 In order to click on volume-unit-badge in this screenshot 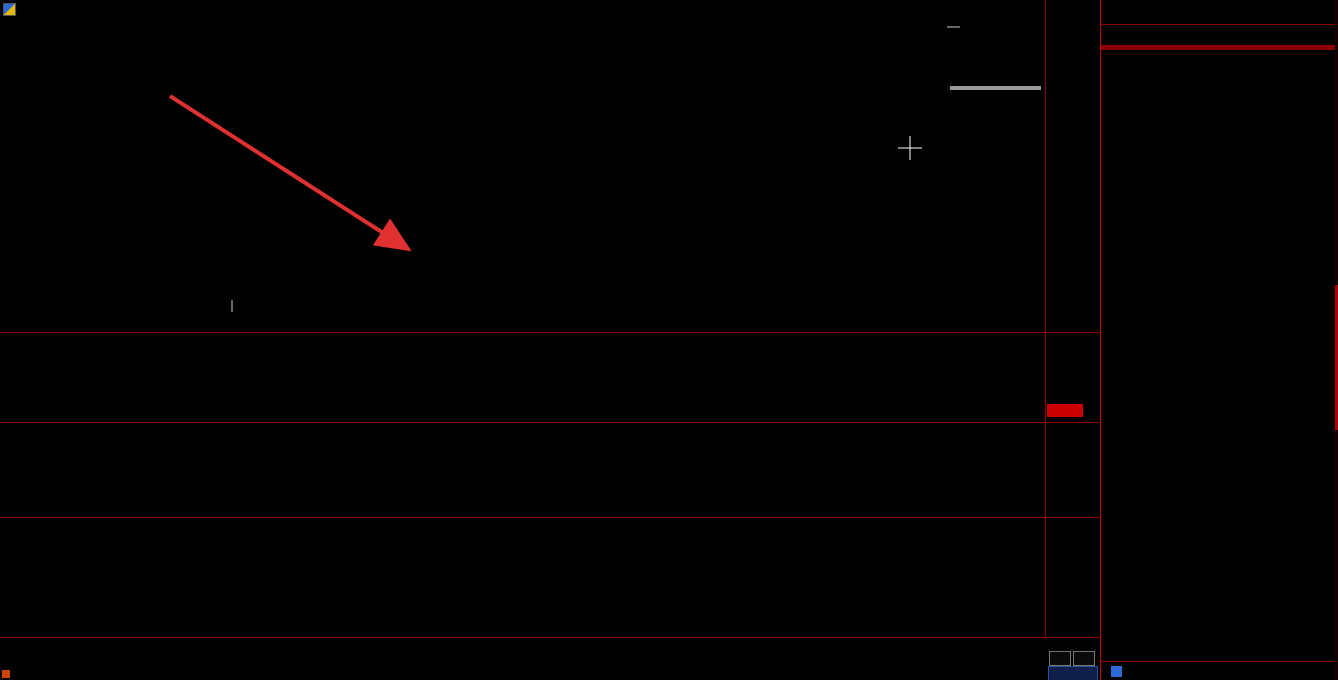, I will do `click(1065, 410)`.